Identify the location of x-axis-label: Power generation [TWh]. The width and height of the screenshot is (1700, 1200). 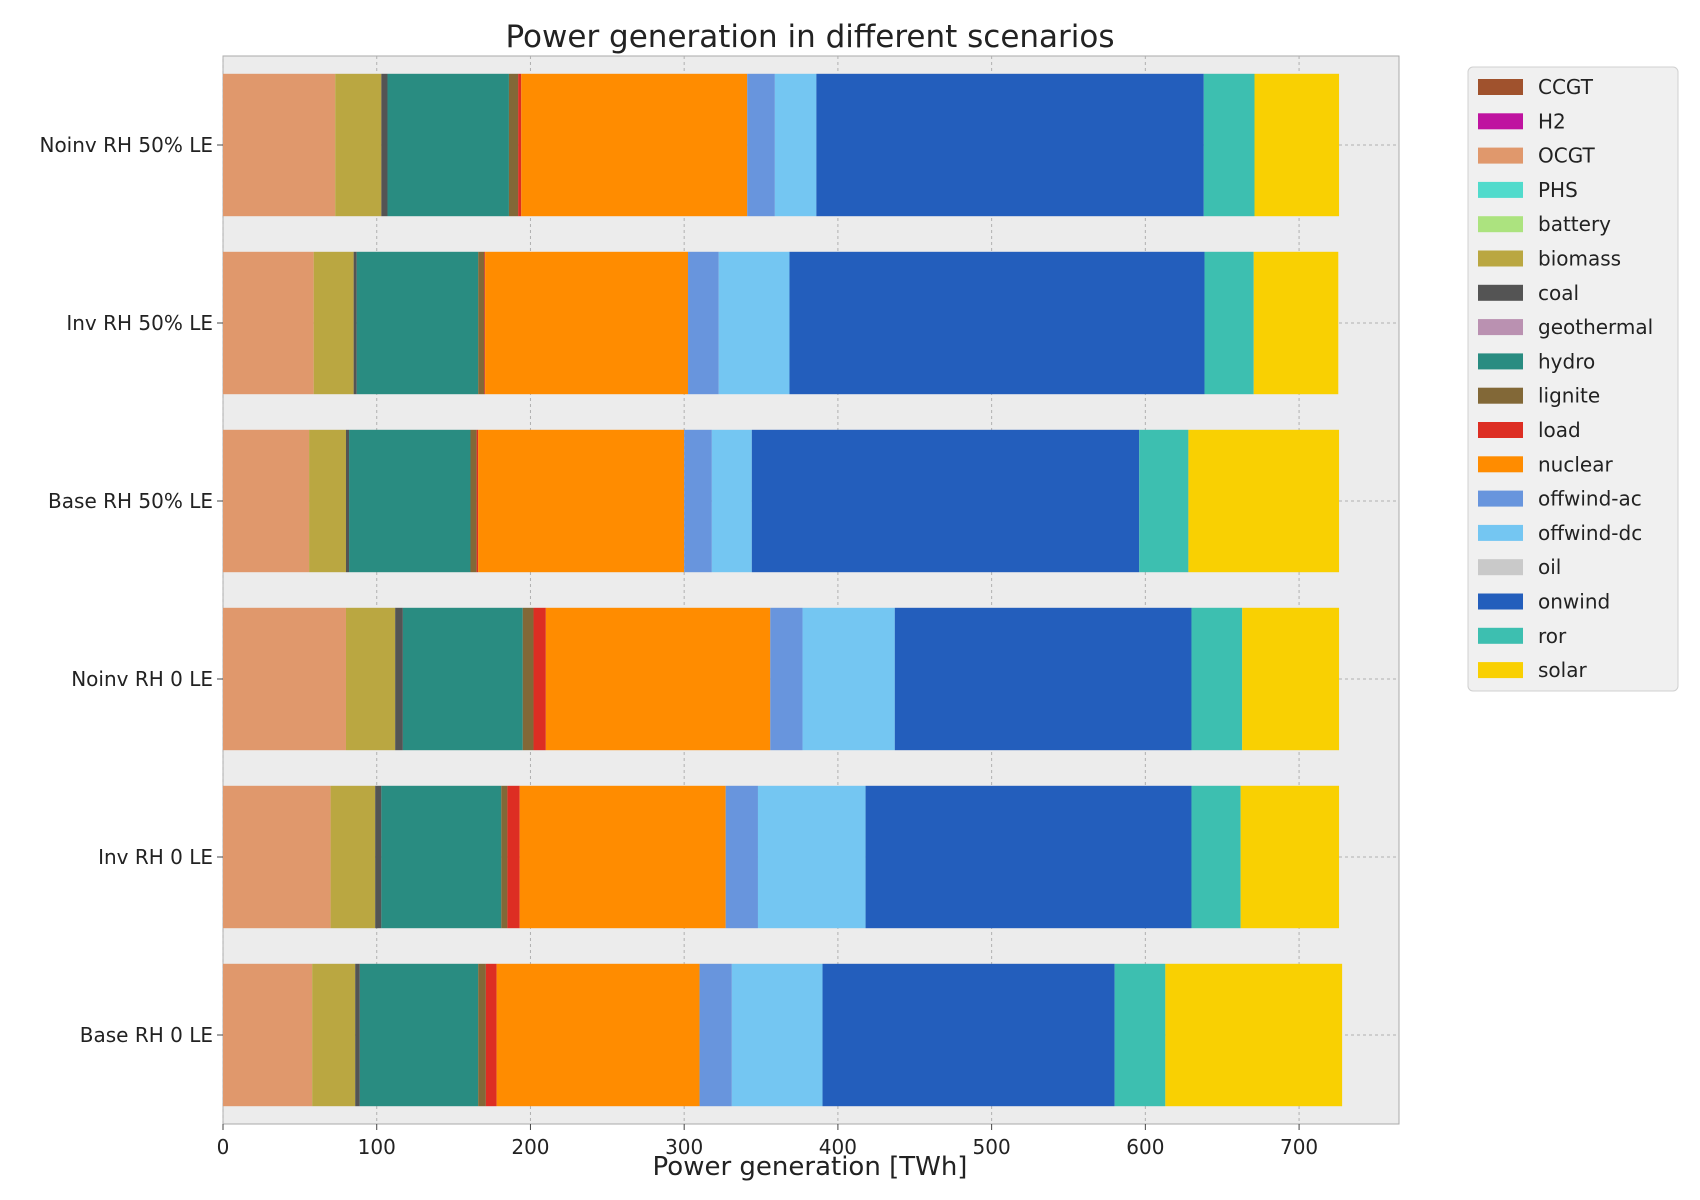
(810, 1167).